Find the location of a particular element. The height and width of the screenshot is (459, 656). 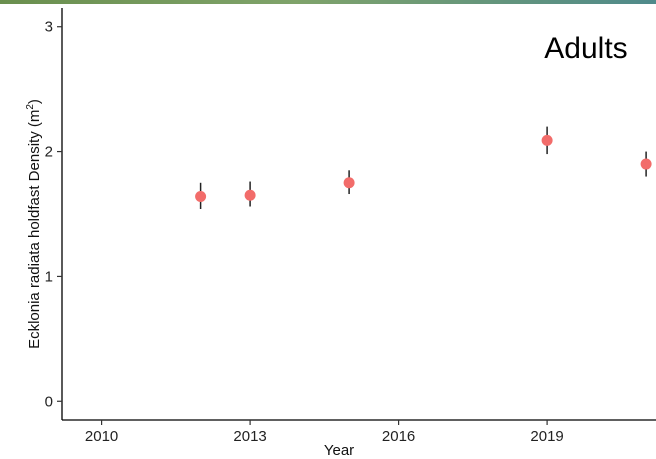

y-axis-title-text: Ecklonia radiata holdfast Density (m is located at coordinates (34, 229).